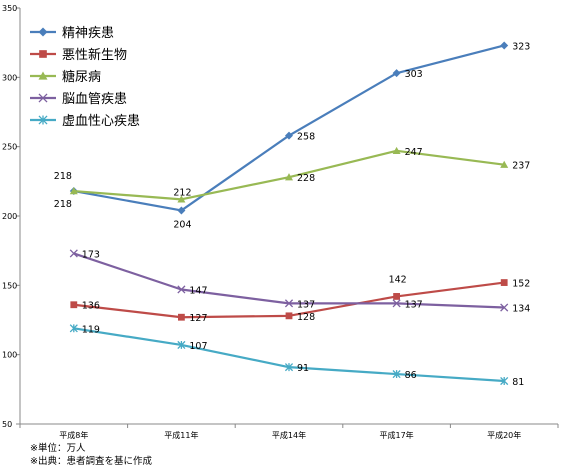  Describe the element at coordinates (182, 192) in the screenshot. I see `data-label: 212` at that location.